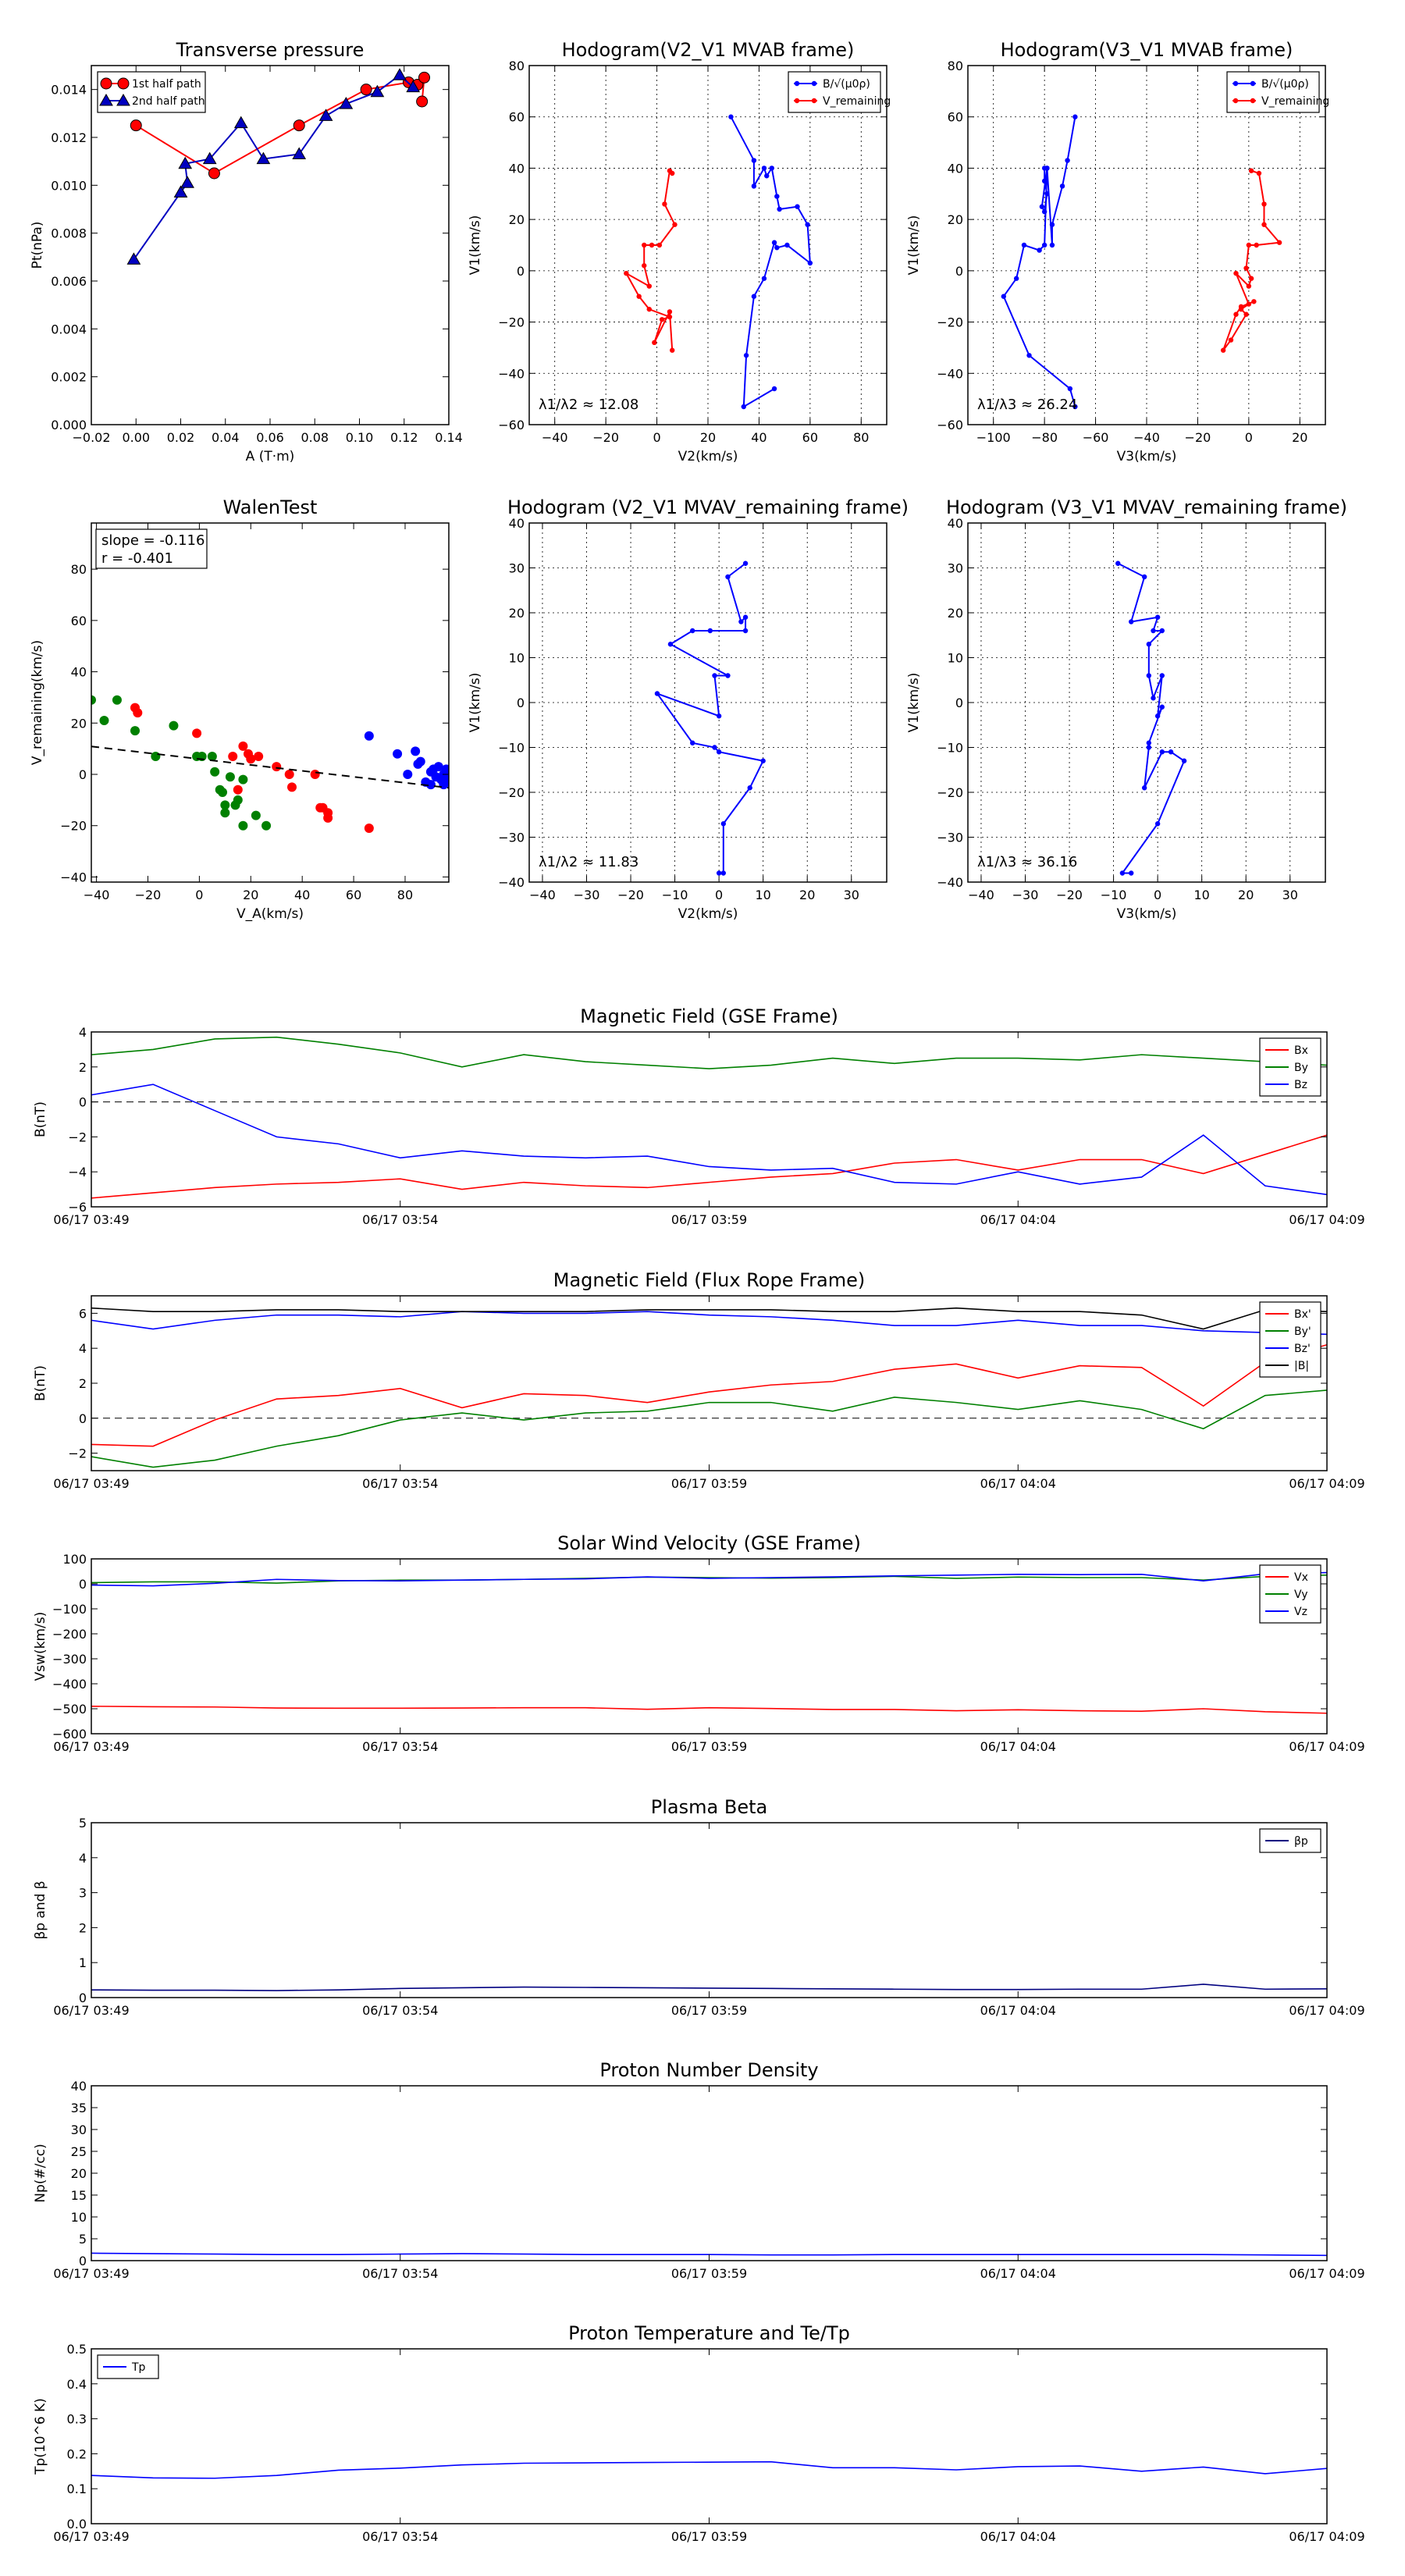 The height and width of the screenshot is (2576, 1405). What do you see at coordinates (807, 895) in the screenshot?
I see `x-tick-label: 20` at bounding box center [807, 895].